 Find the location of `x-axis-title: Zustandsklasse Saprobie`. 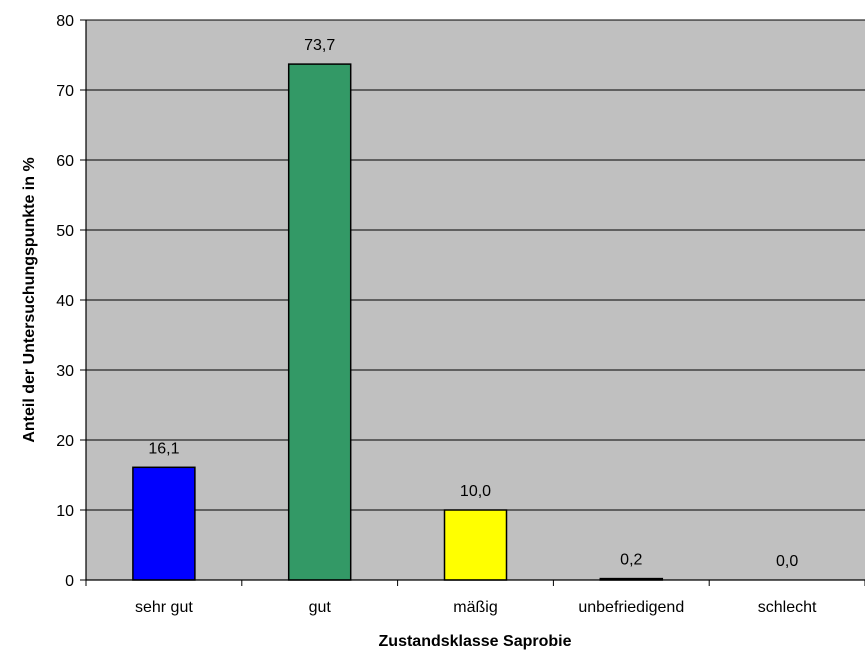

x-axis-title: Zustandsklasse Saprobie is located at coordinates (475, 641).